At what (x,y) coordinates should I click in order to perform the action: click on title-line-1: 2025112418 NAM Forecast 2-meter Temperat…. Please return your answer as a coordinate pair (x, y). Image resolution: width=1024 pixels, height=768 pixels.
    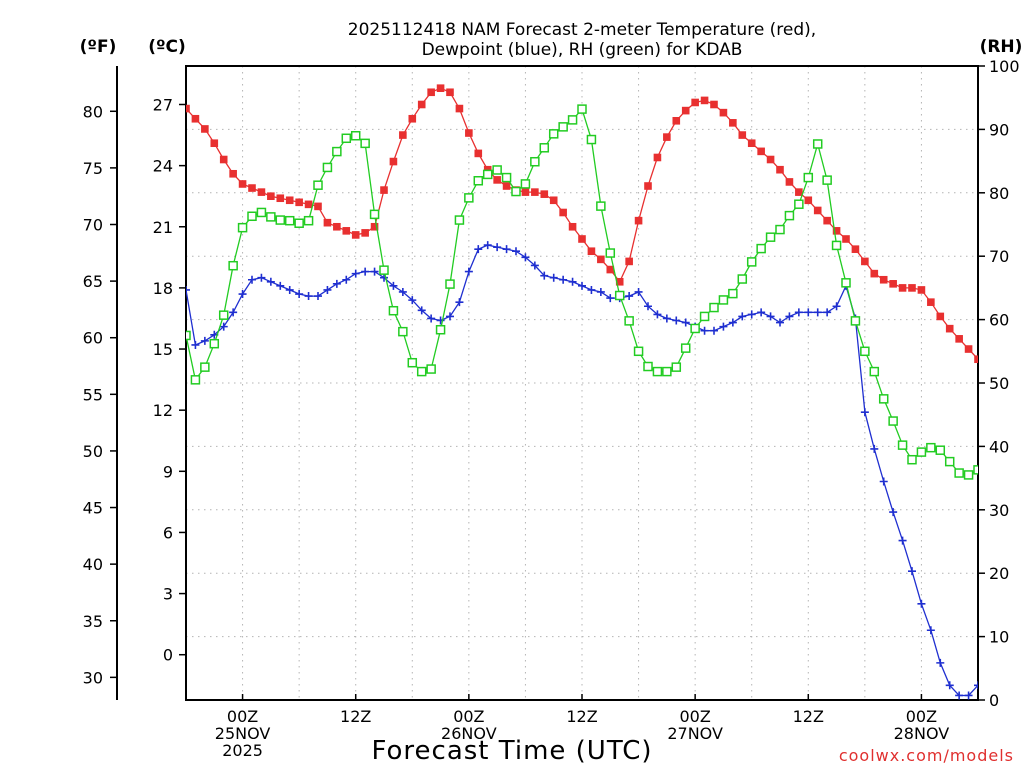
    Looking at the image, I should click on (582, 30).